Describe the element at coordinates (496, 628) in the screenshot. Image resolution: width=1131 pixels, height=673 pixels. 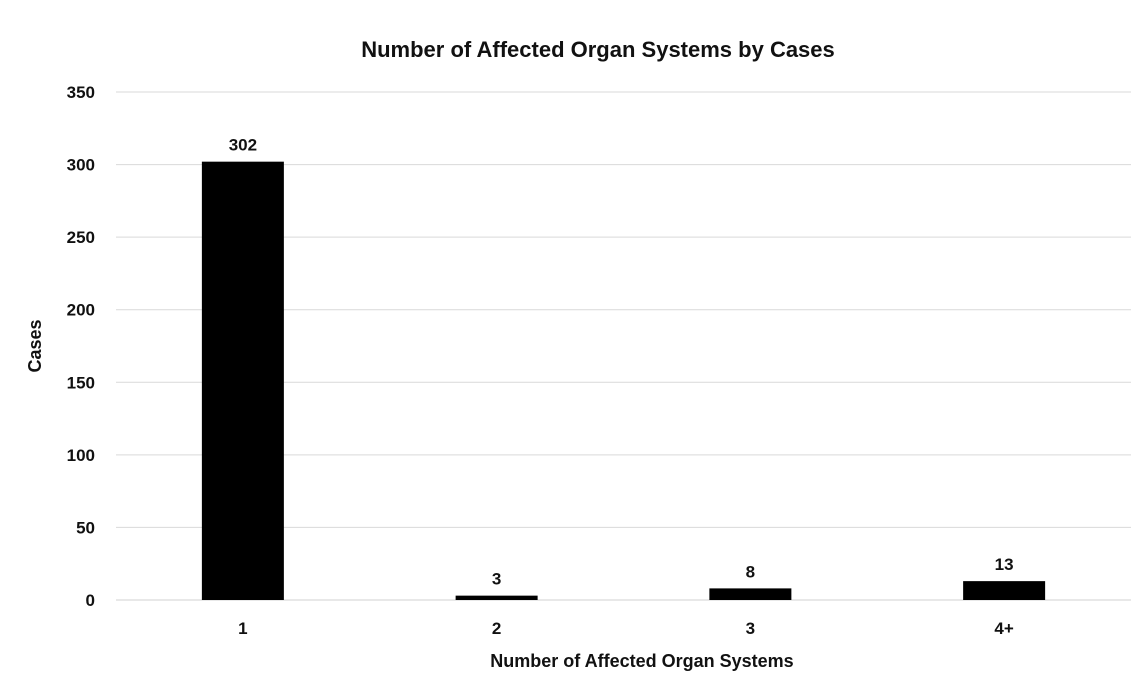
I see `x-tick-label: 2` at that location.